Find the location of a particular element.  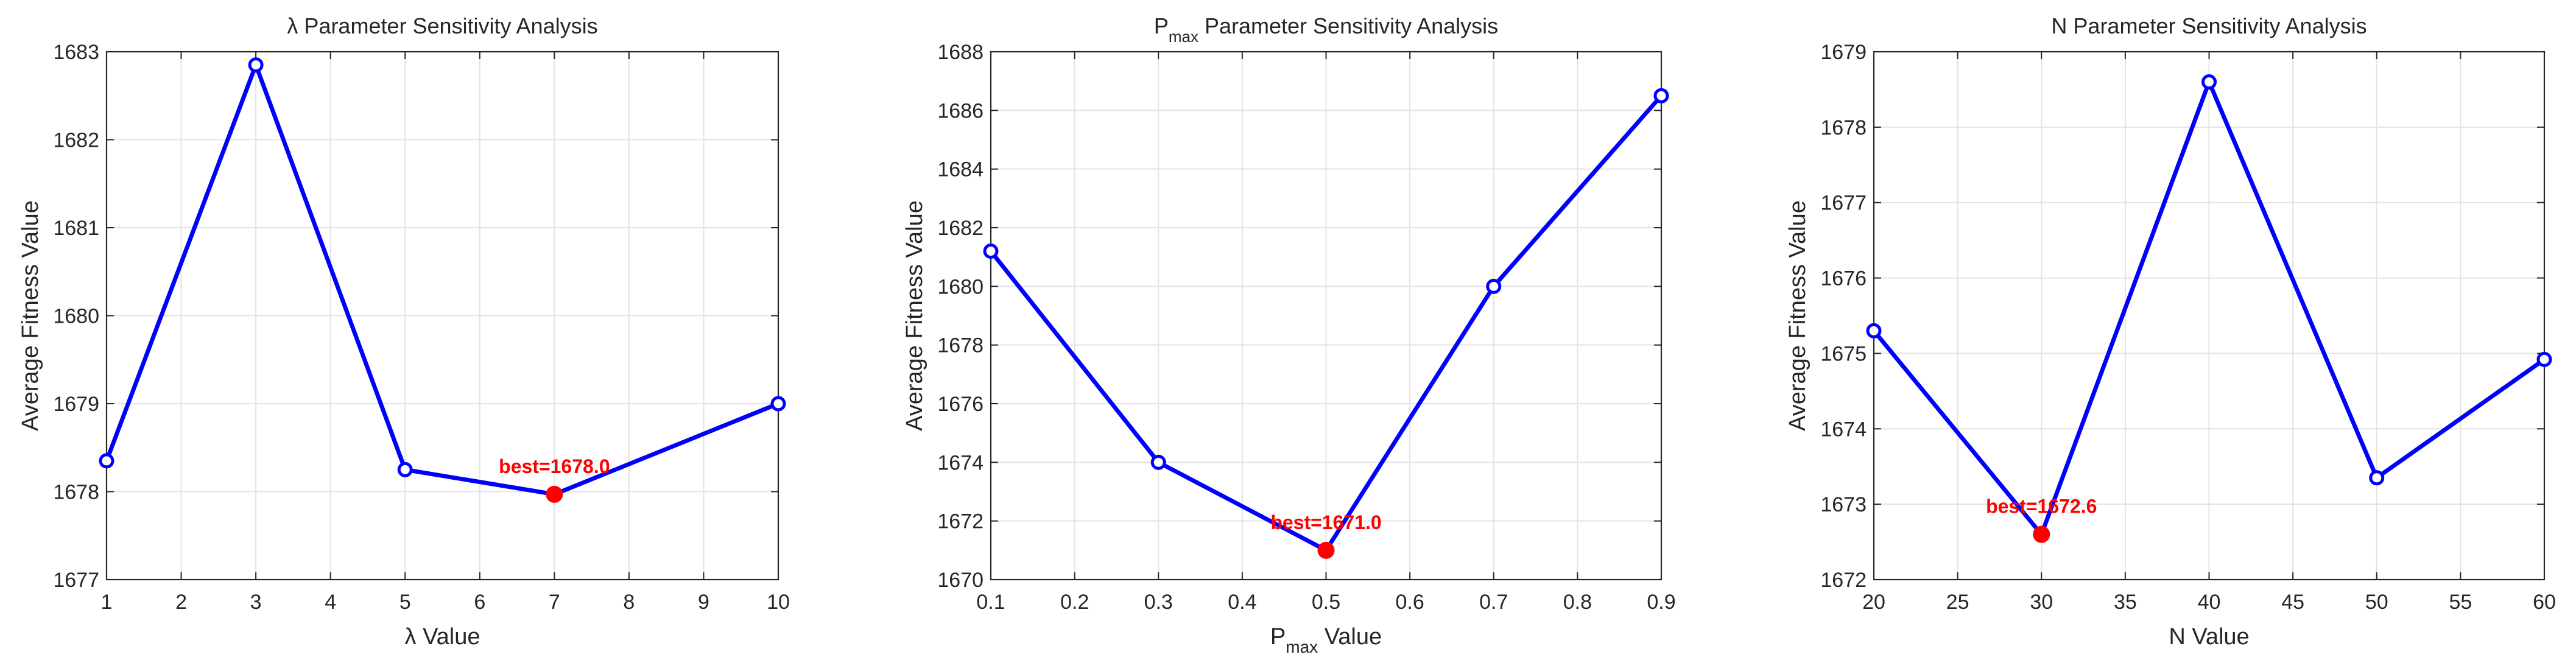

best-point-label: best=1671.0 is located at coordinates (1325, 522).